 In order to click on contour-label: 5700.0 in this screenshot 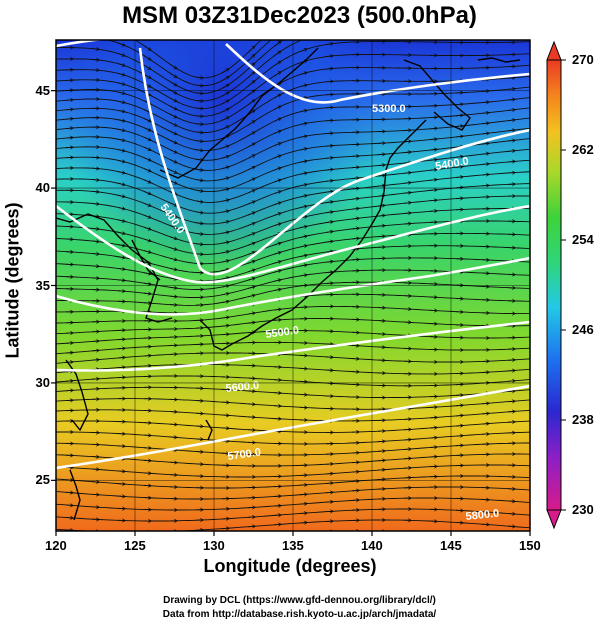, I will do `click(244, 454)`.